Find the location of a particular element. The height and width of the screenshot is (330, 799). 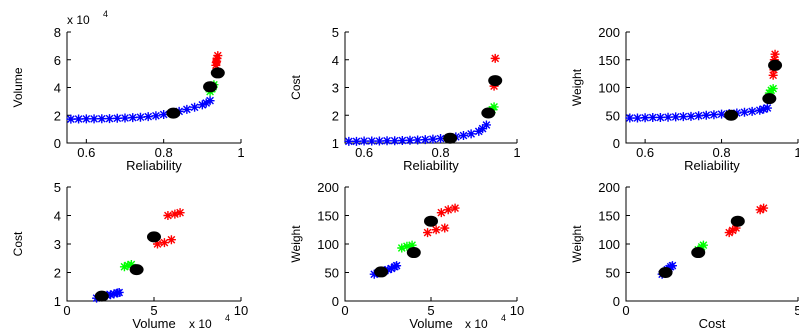

y-axis-label: Cost is located at coordinates (296, 87).